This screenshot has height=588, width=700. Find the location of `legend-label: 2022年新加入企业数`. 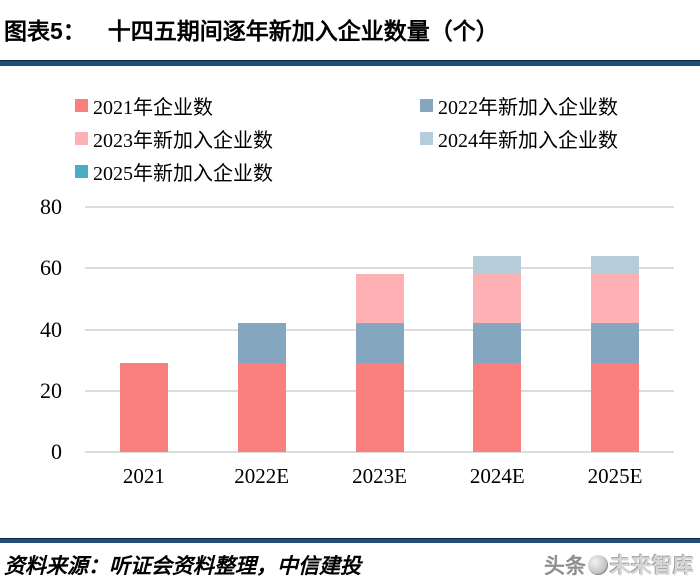

legend-label: 2022年新加入企业数 is located at coordinates (528, 107).